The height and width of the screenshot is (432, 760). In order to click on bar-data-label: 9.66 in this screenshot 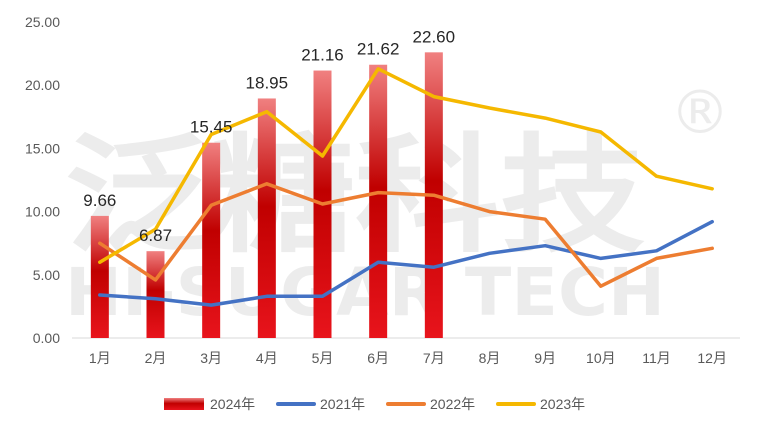, I will do `click(99, 200)`.